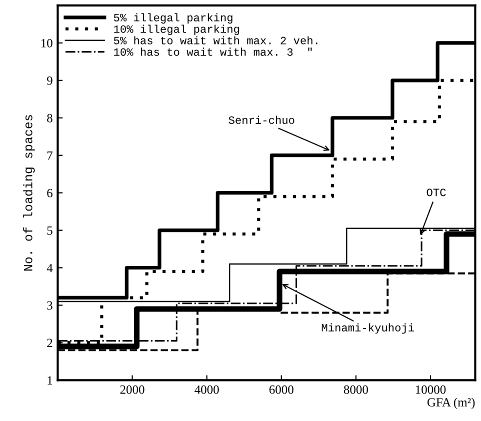 The image size is (481, 421). I want to click on x-tick-label: 4000, so click(206, 389).